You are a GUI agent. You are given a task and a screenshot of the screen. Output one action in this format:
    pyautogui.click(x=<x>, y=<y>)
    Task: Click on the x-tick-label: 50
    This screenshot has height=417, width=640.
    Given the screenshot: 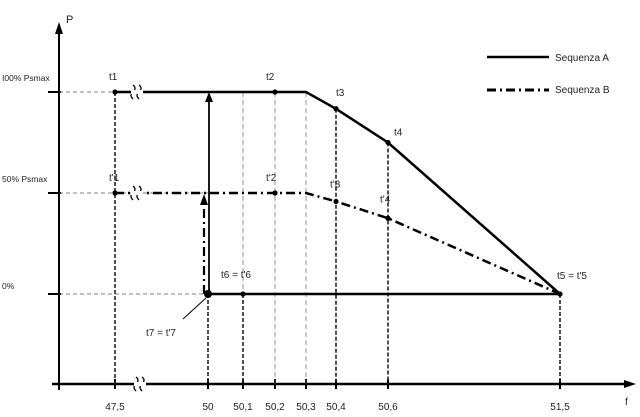 What is the action you would take?
    pyautogui.click(x=208, y=407)
    